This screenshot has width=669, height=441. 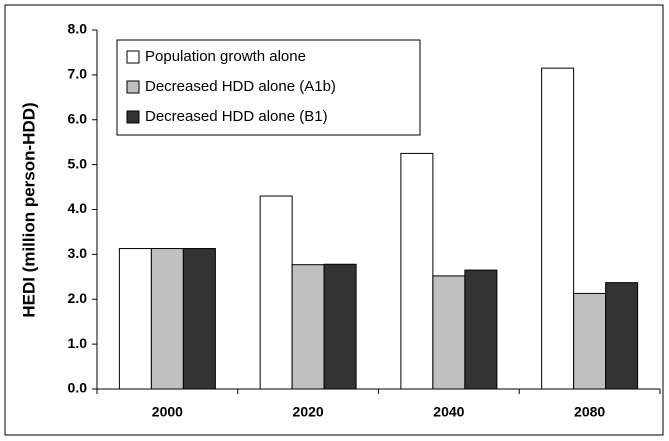 What do you see at coordinates (236, 116) in the screenshot?
I see `legend-label: Decreased HDD alone (B1)` at bounding box center [236, 116].